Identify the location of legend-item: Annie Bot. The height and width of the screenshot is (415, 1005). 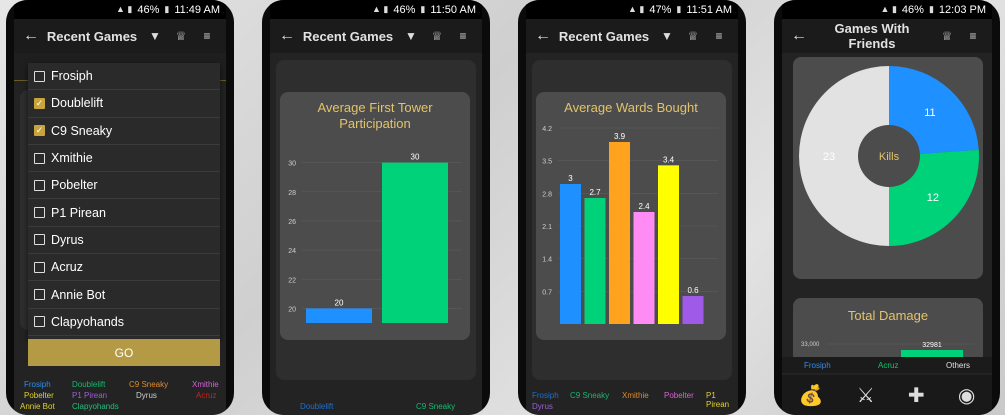
(37, 406).